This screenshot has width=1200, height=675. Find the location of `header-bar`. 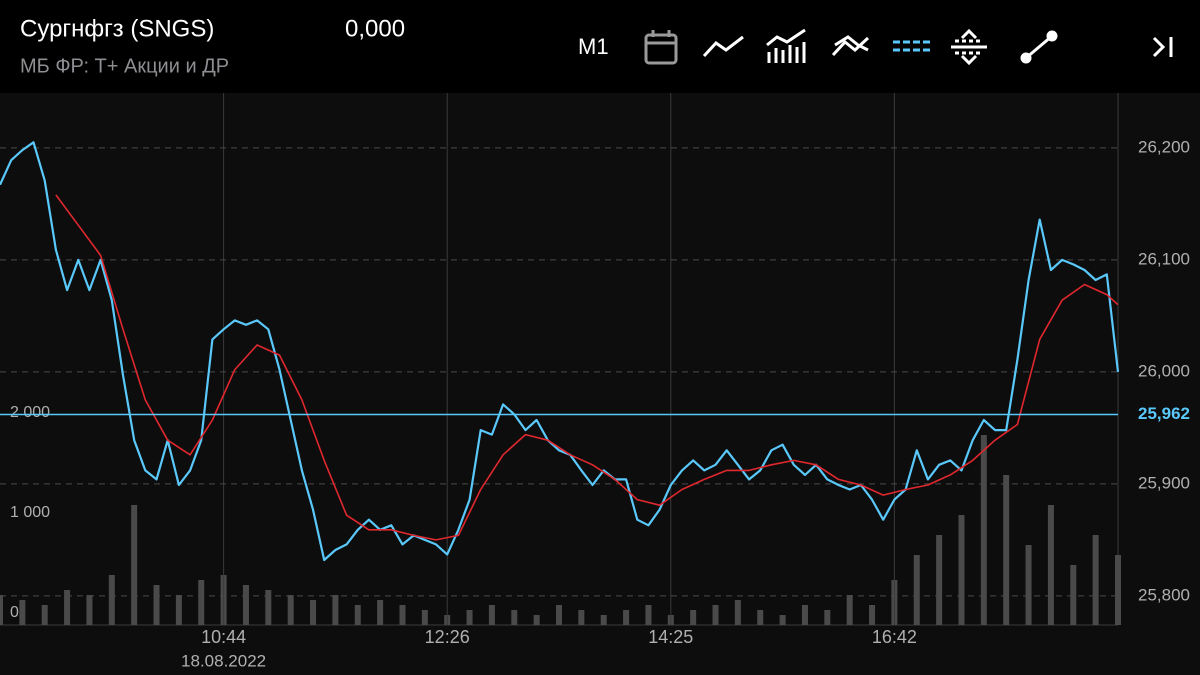

header-bar is located at coordinates (600, 46).